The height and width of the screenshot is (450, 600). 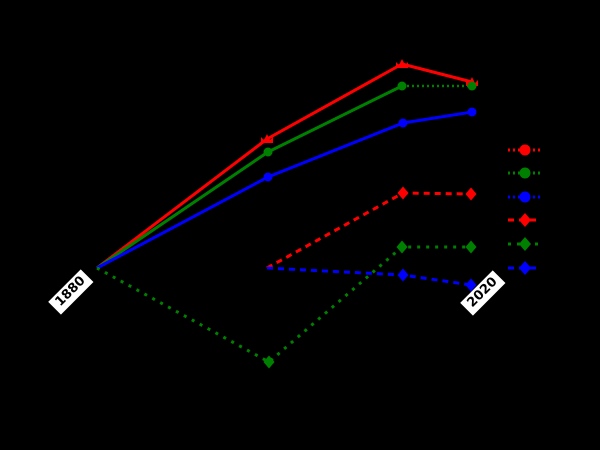 I want to click on series-green-dotted-circle, so click(x=439, y=86).